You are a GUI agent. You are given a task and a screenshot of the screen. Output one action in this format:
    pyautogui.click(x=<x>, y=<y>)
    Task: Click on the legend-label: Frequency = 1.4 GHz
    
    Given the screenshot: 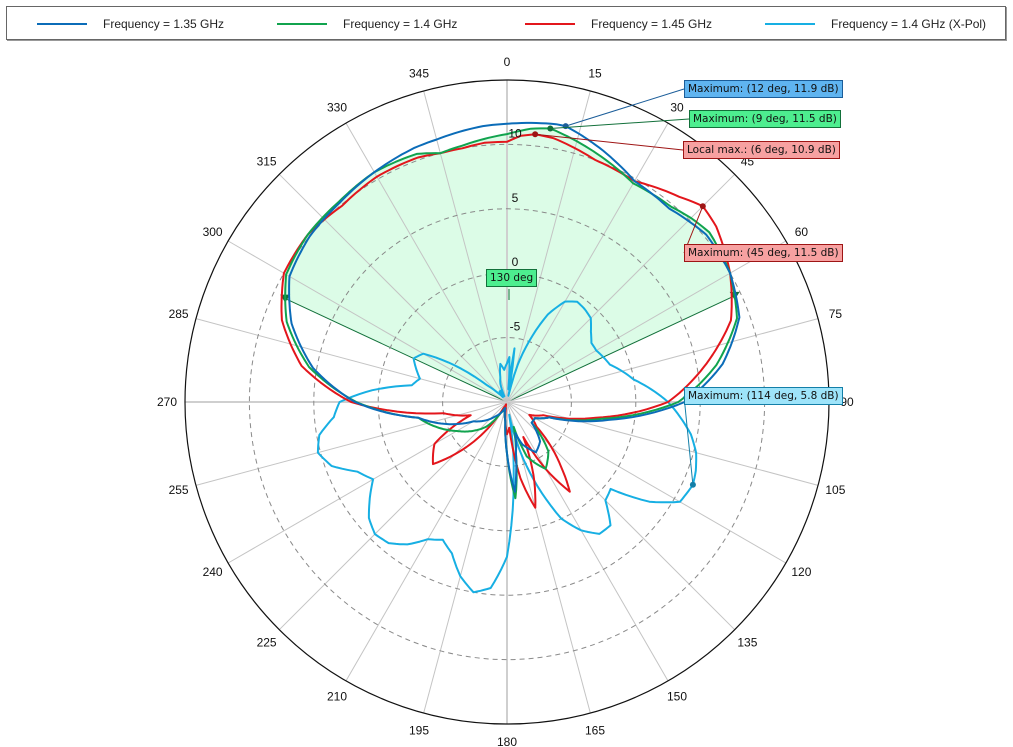 What is the action you would take?
    pyautogui.click(x=400, y=24)
    